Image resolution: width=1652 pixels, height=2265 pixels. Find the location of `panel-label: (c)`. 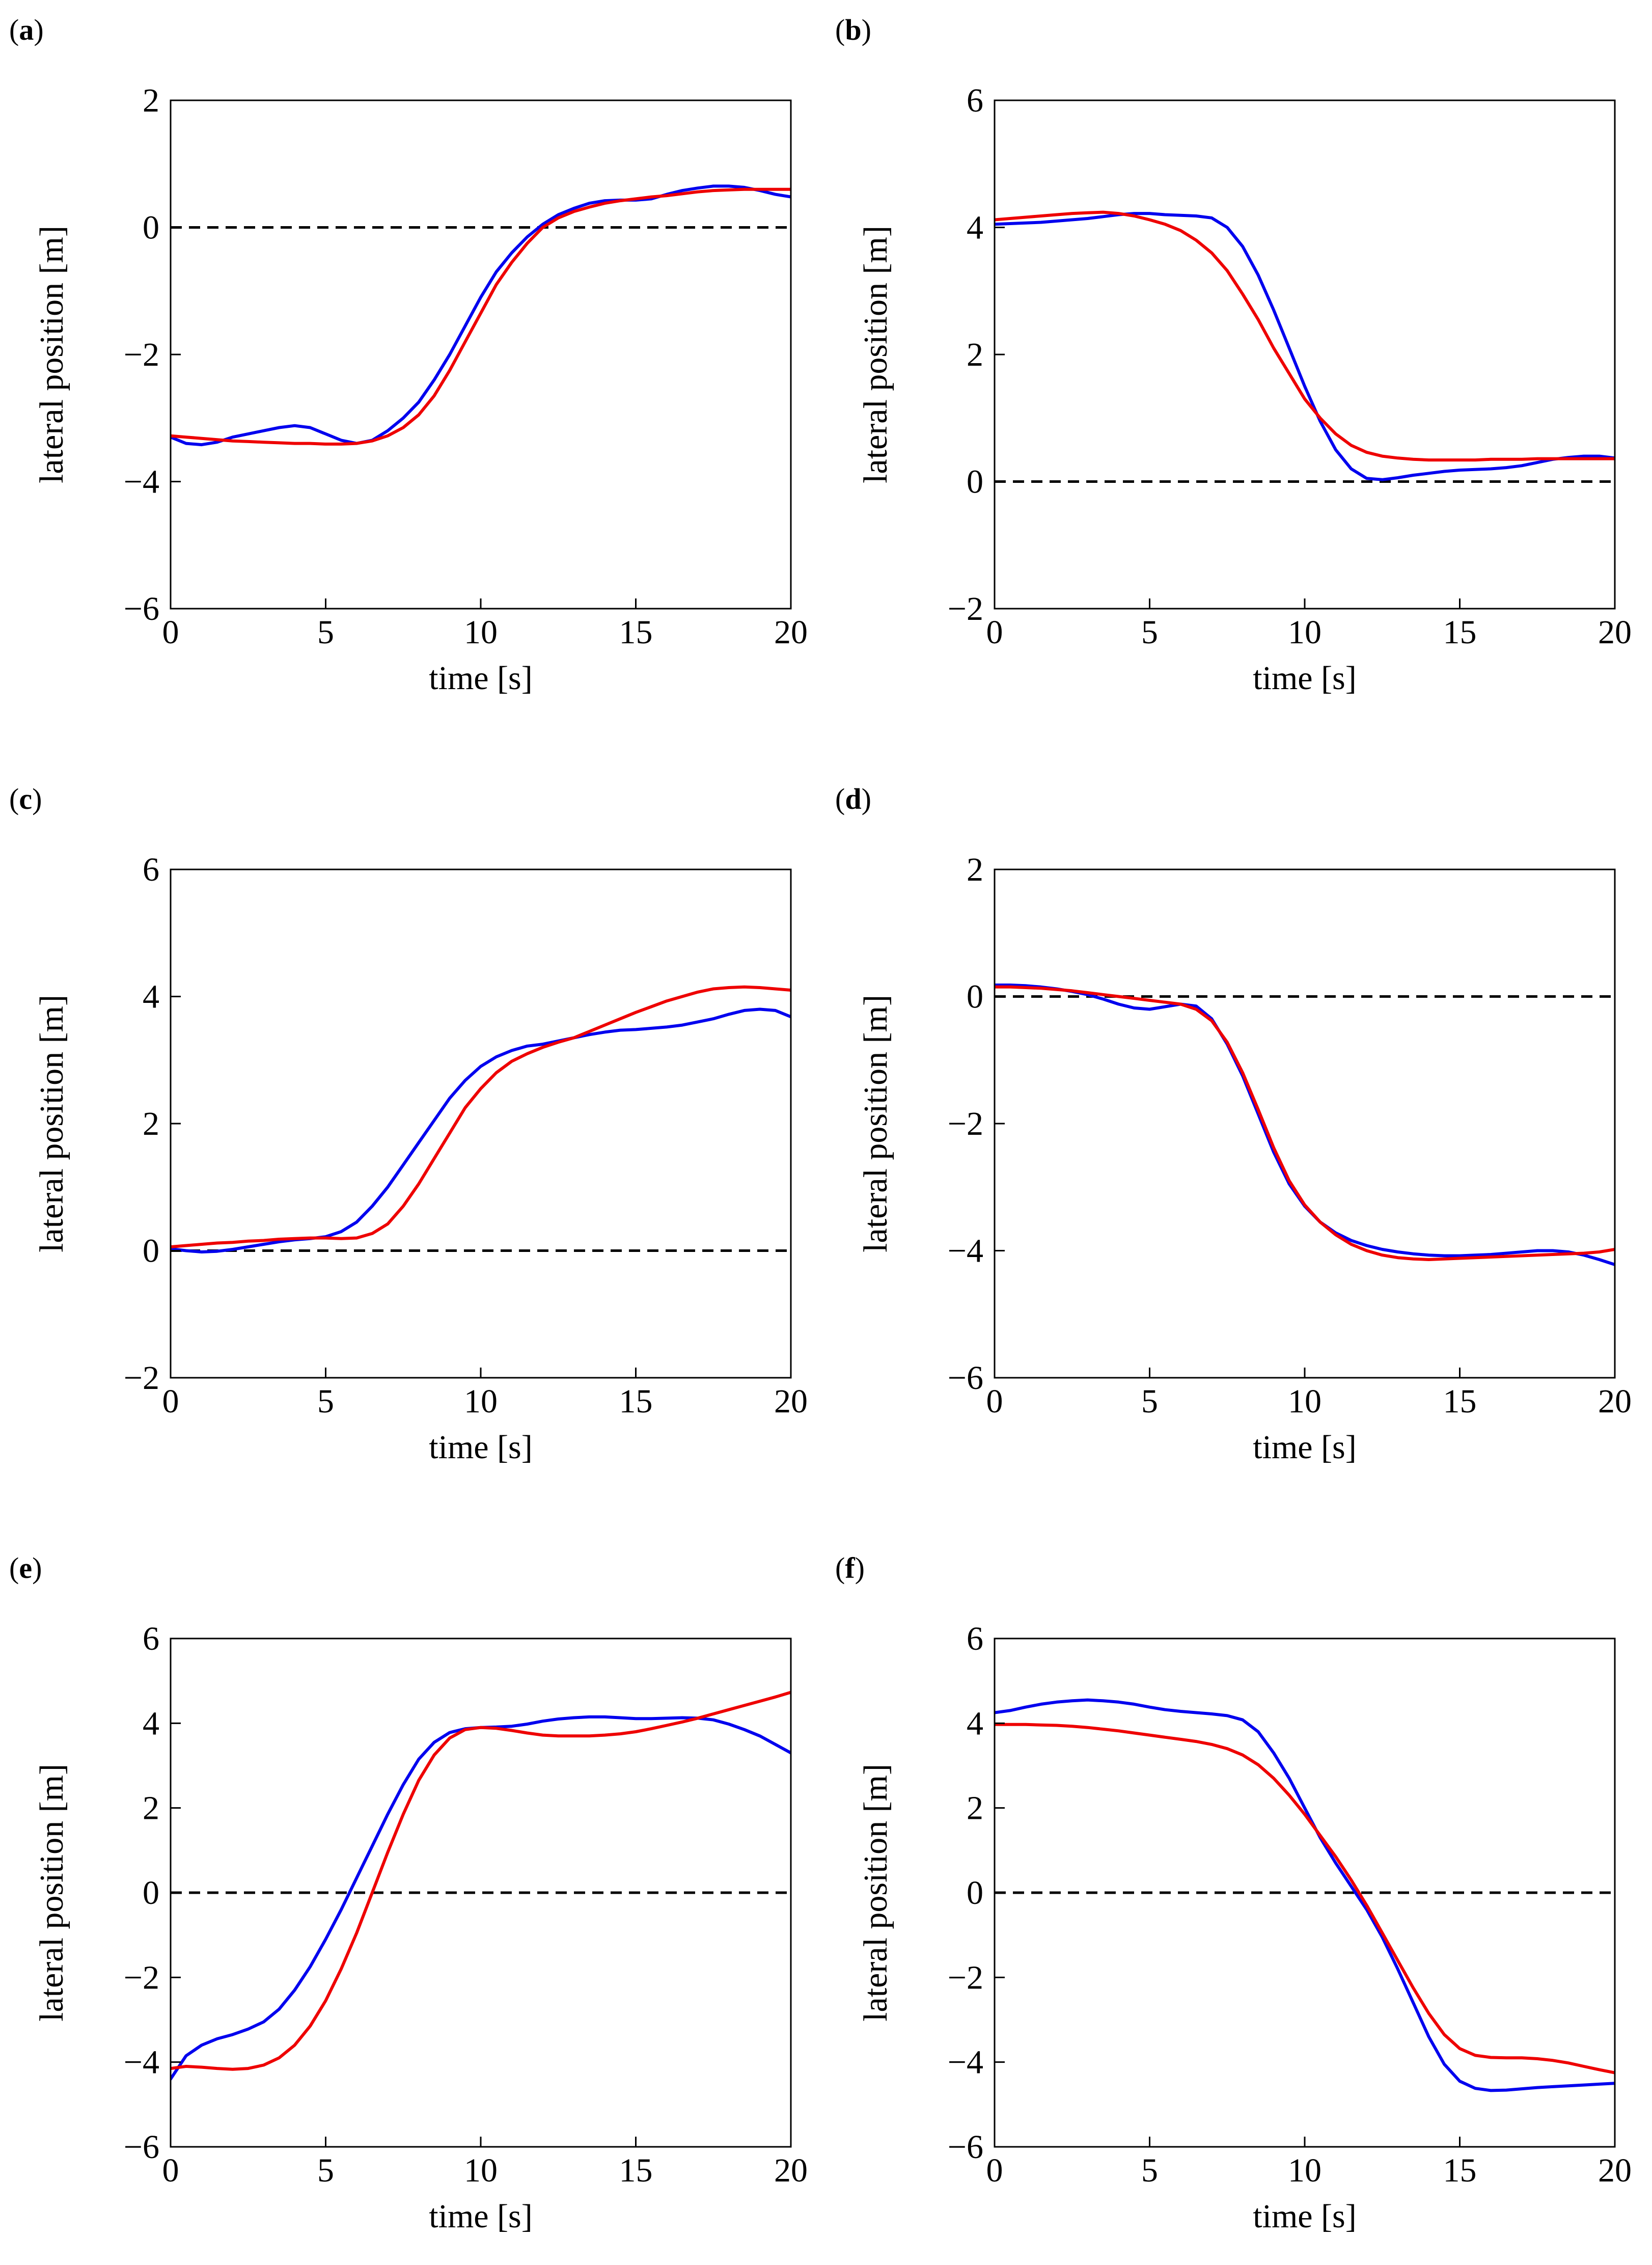

panel-label: (c) is located at coordinates (25, 799).